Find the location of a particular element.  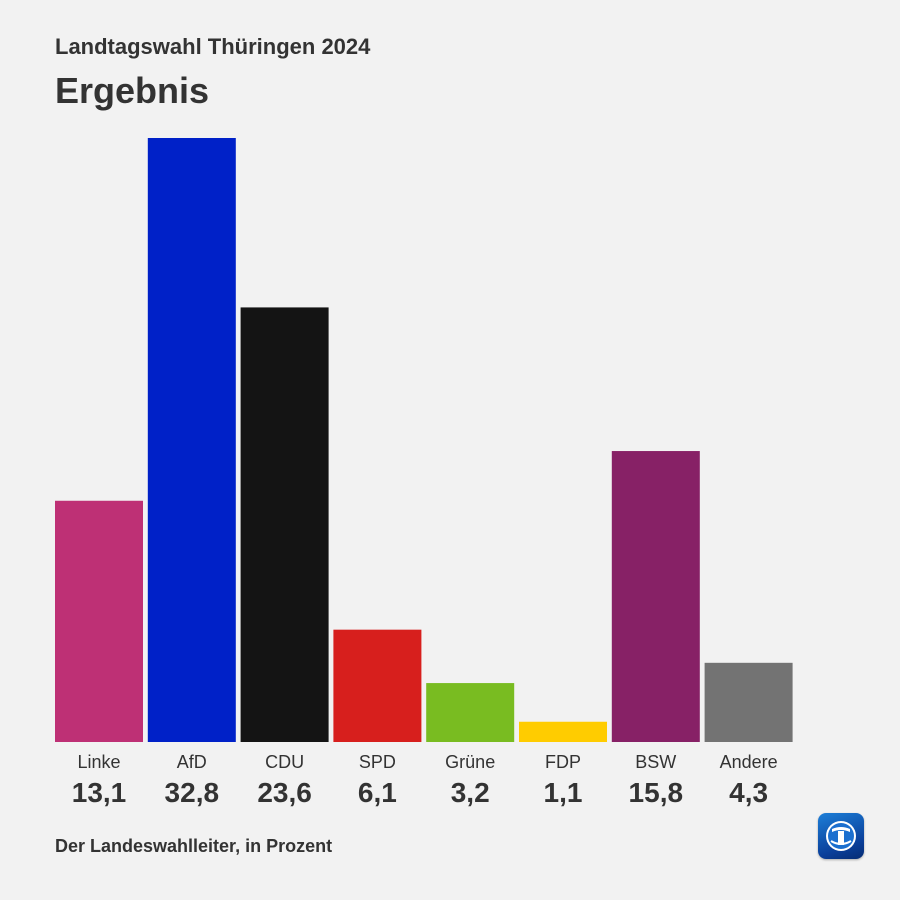

value-label-spd: 6,1 is located at coordinates (377, 792).